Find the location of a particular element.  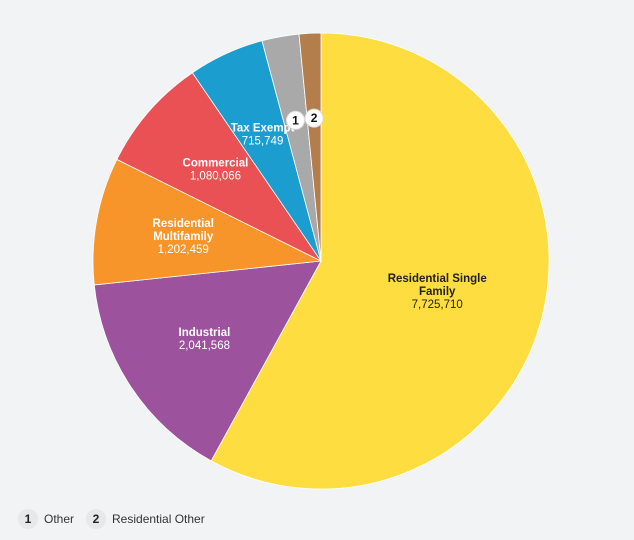

slice-badge: 2 is located at coordinates (314, 118).